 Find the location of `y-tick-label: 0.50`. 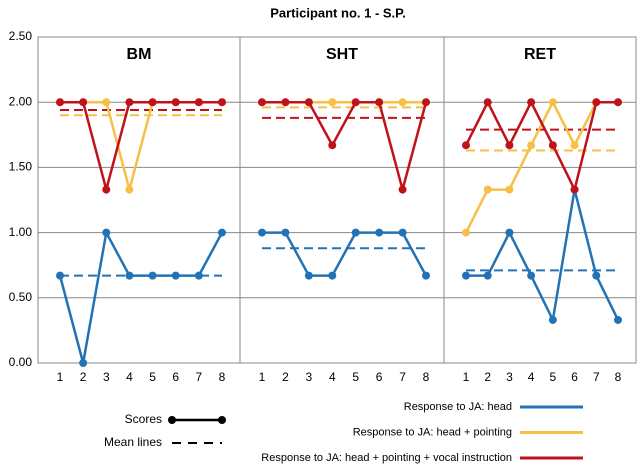

y-tick-label: 0.50 is located at coordinates (21, 297).